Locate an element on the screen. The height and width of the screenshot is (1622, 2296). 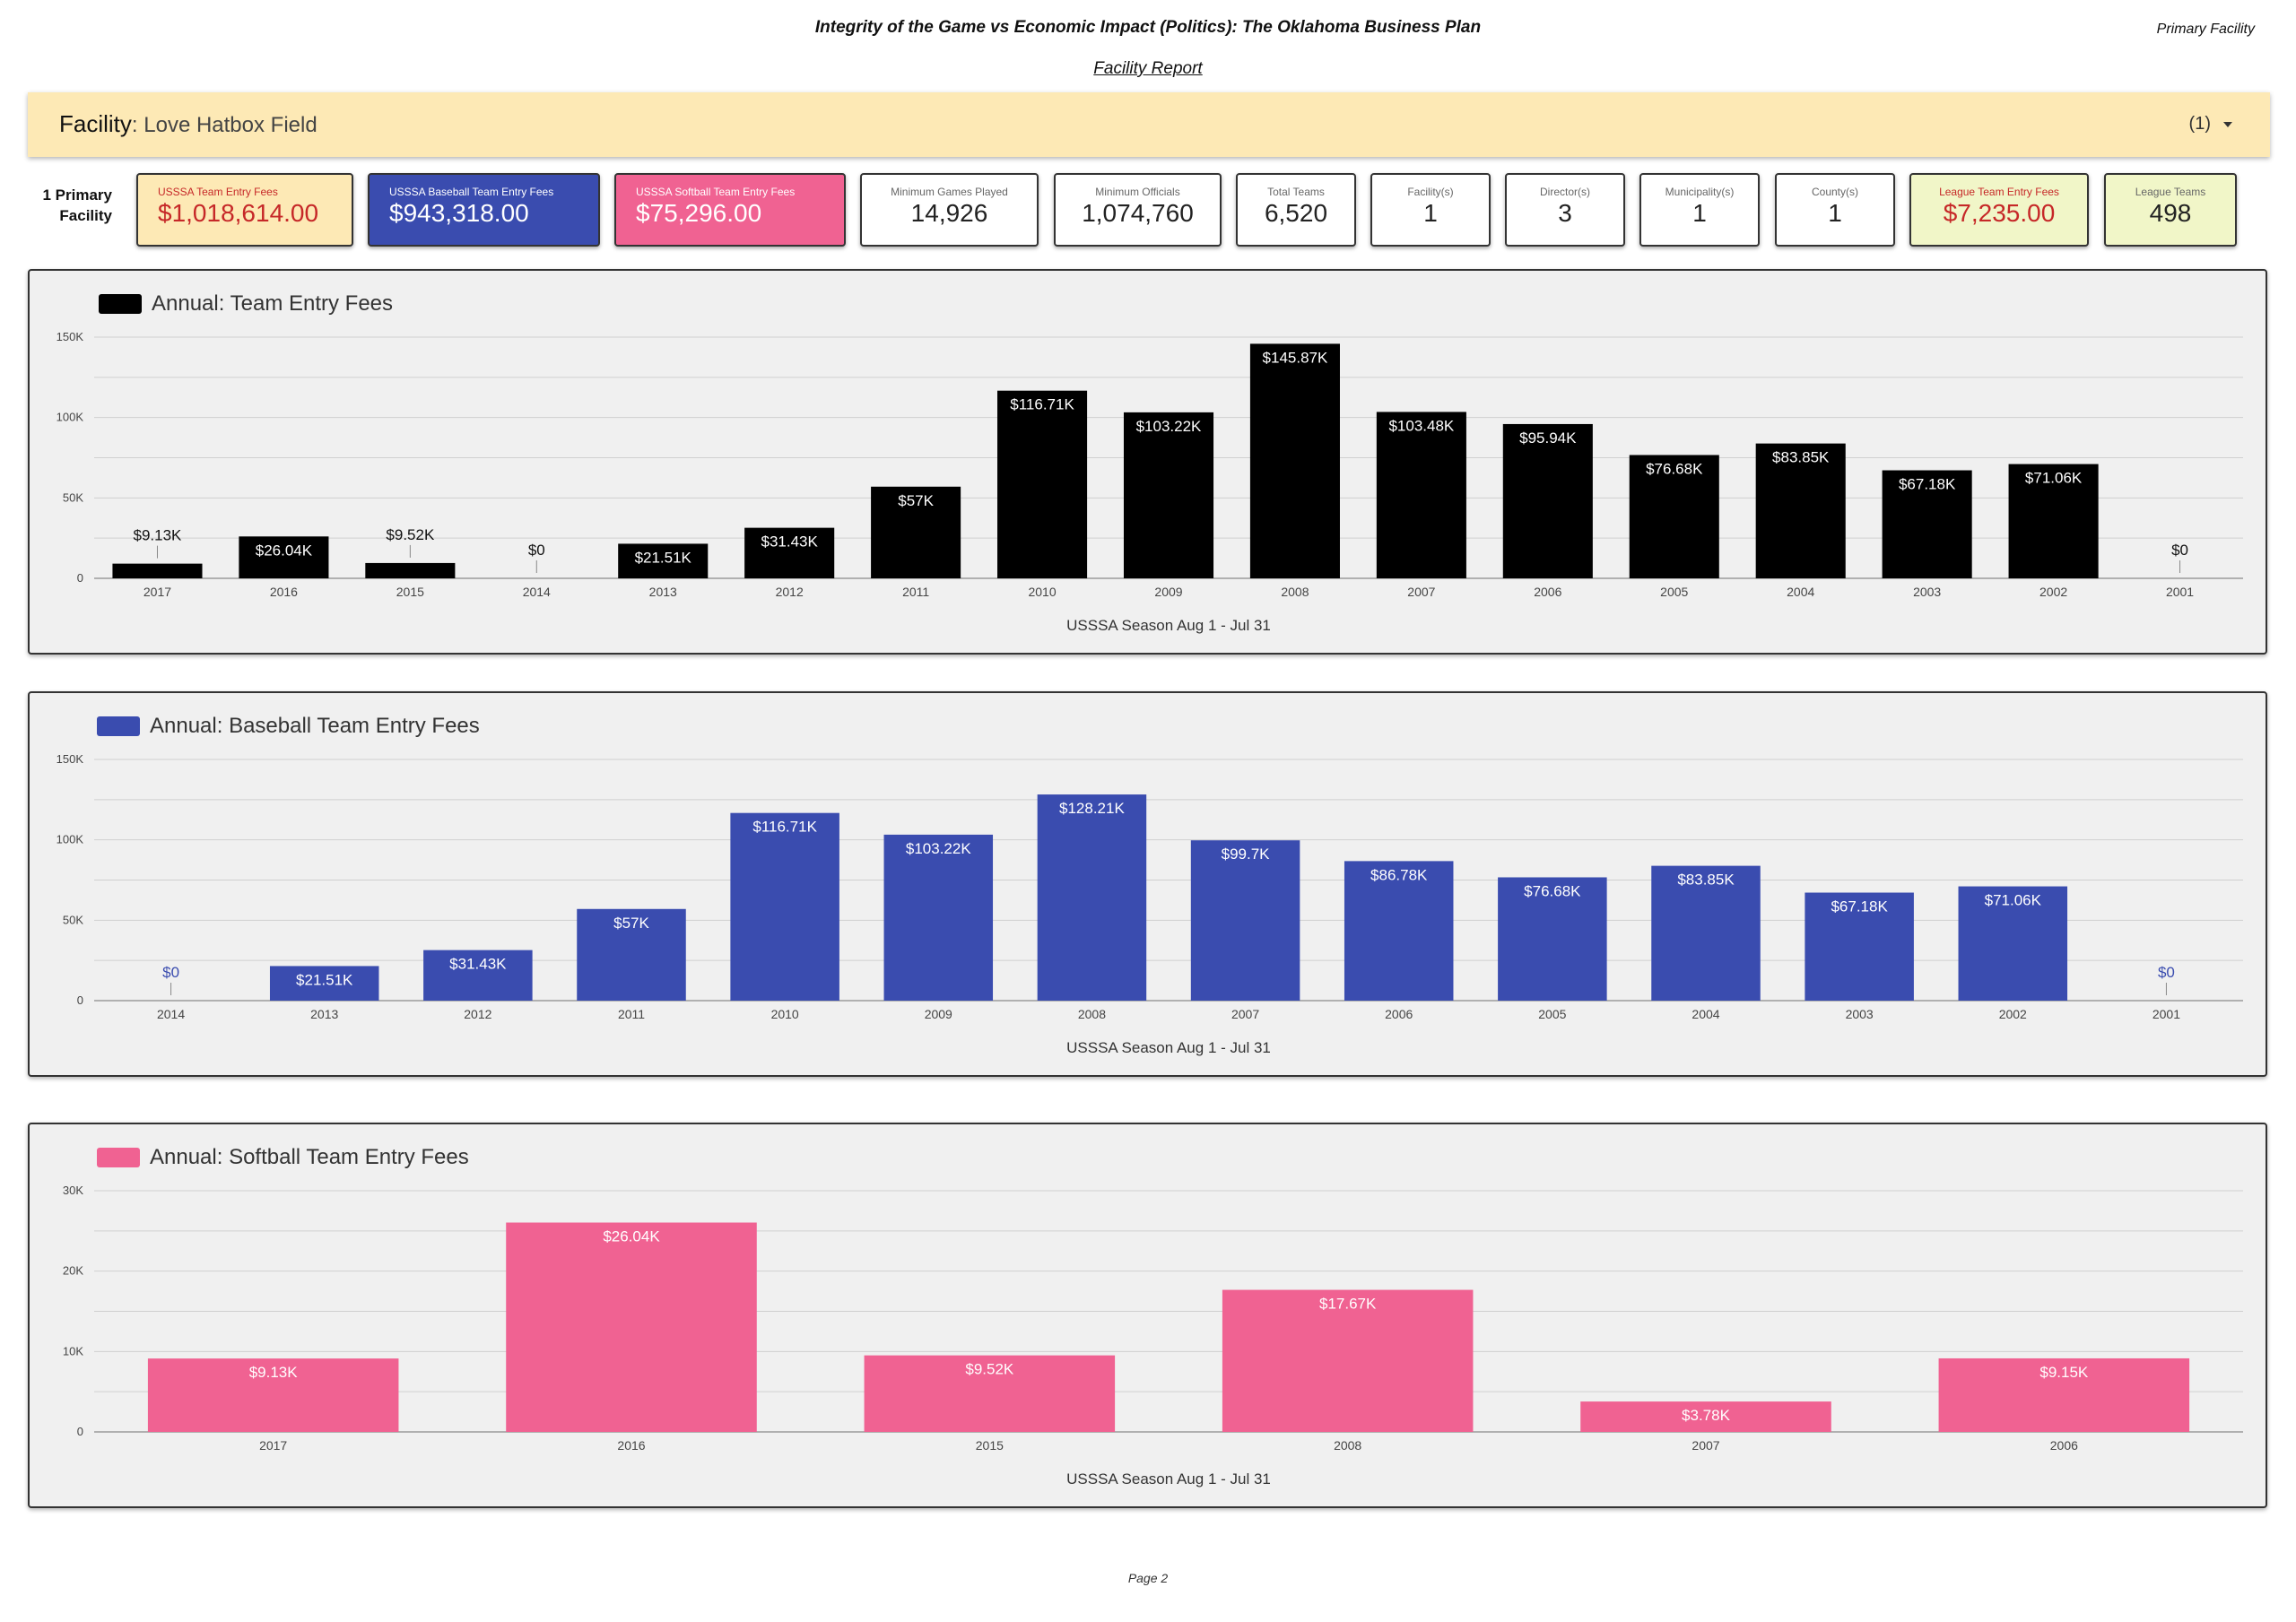
y-tick-label: 150K is located at coordinates (70, 759).